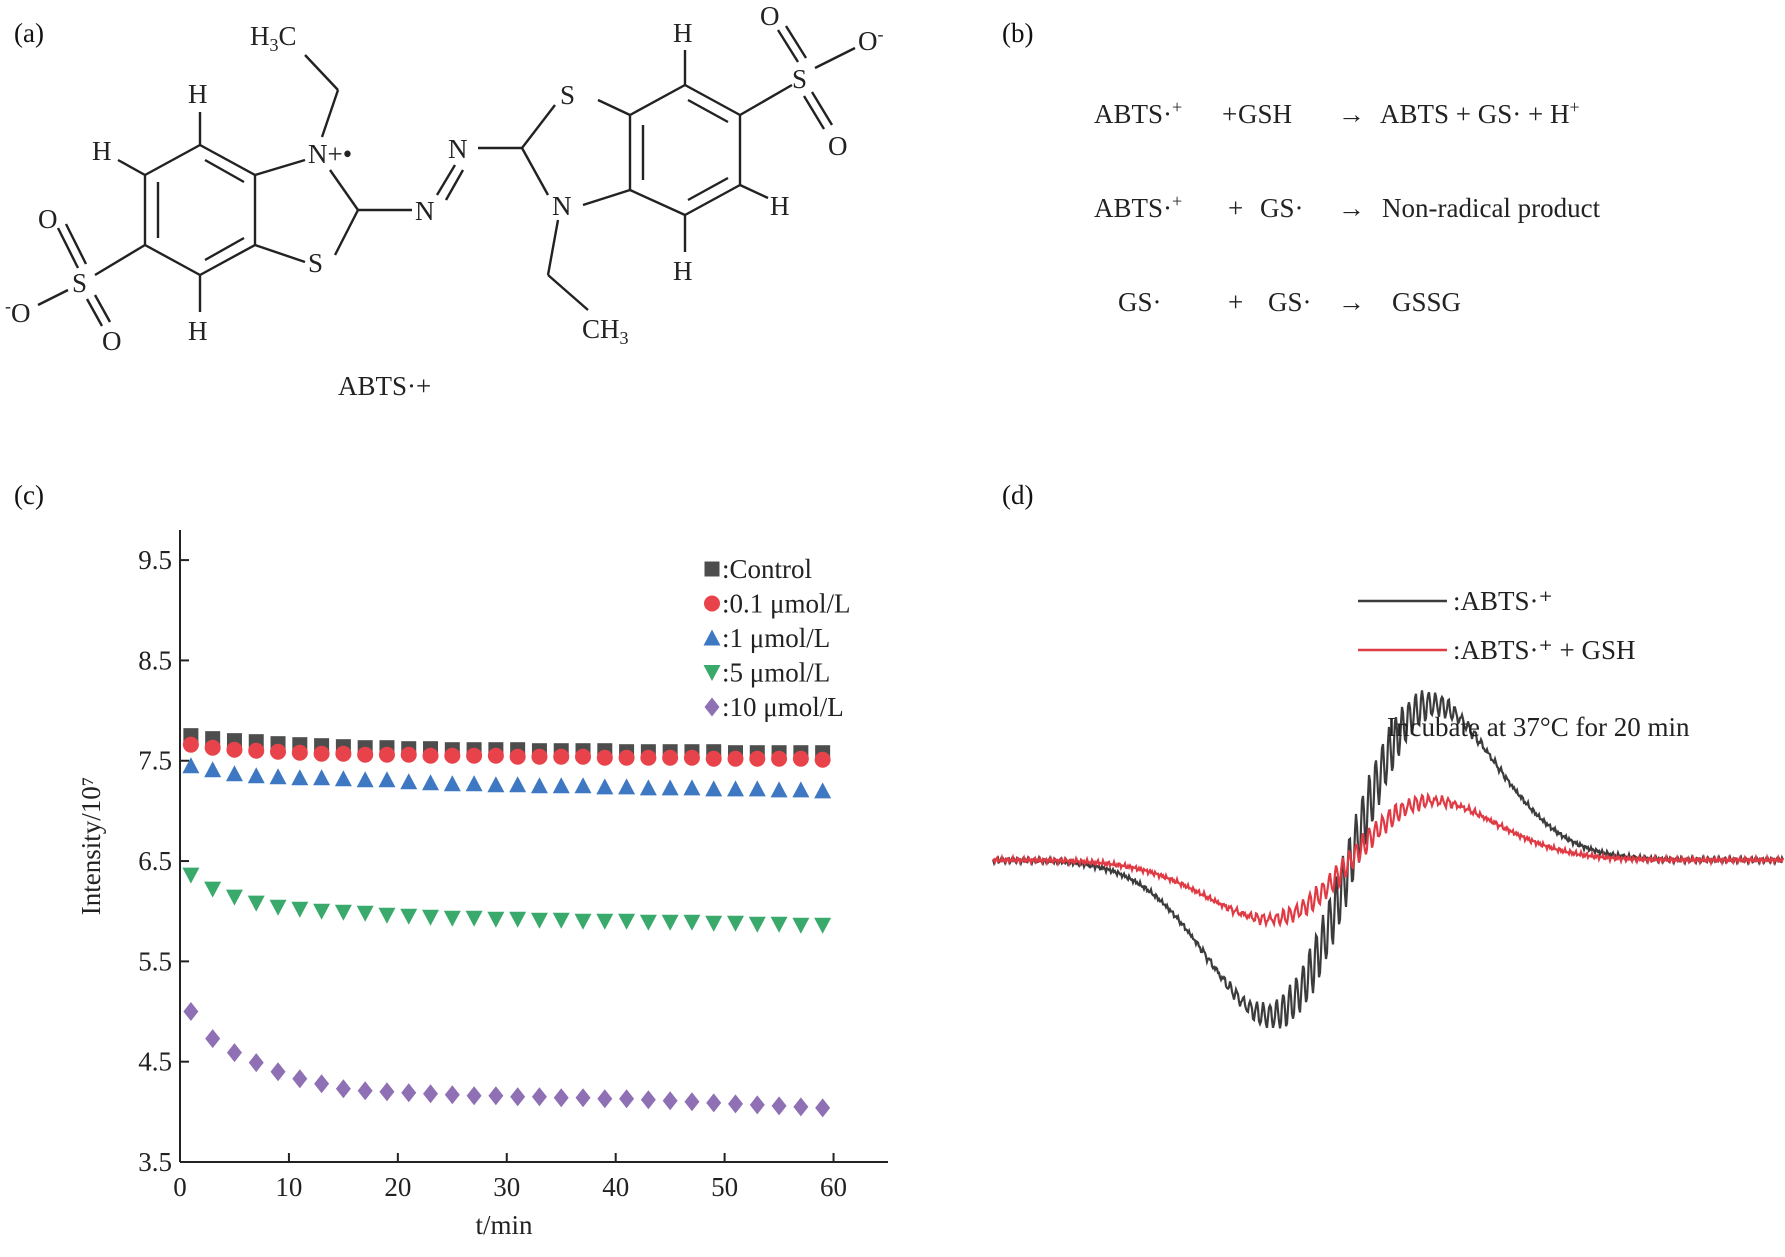  Describe the element at coordinates (112, 341) in the screenshot. I see `atom-o-left-bottom: O` at that location.